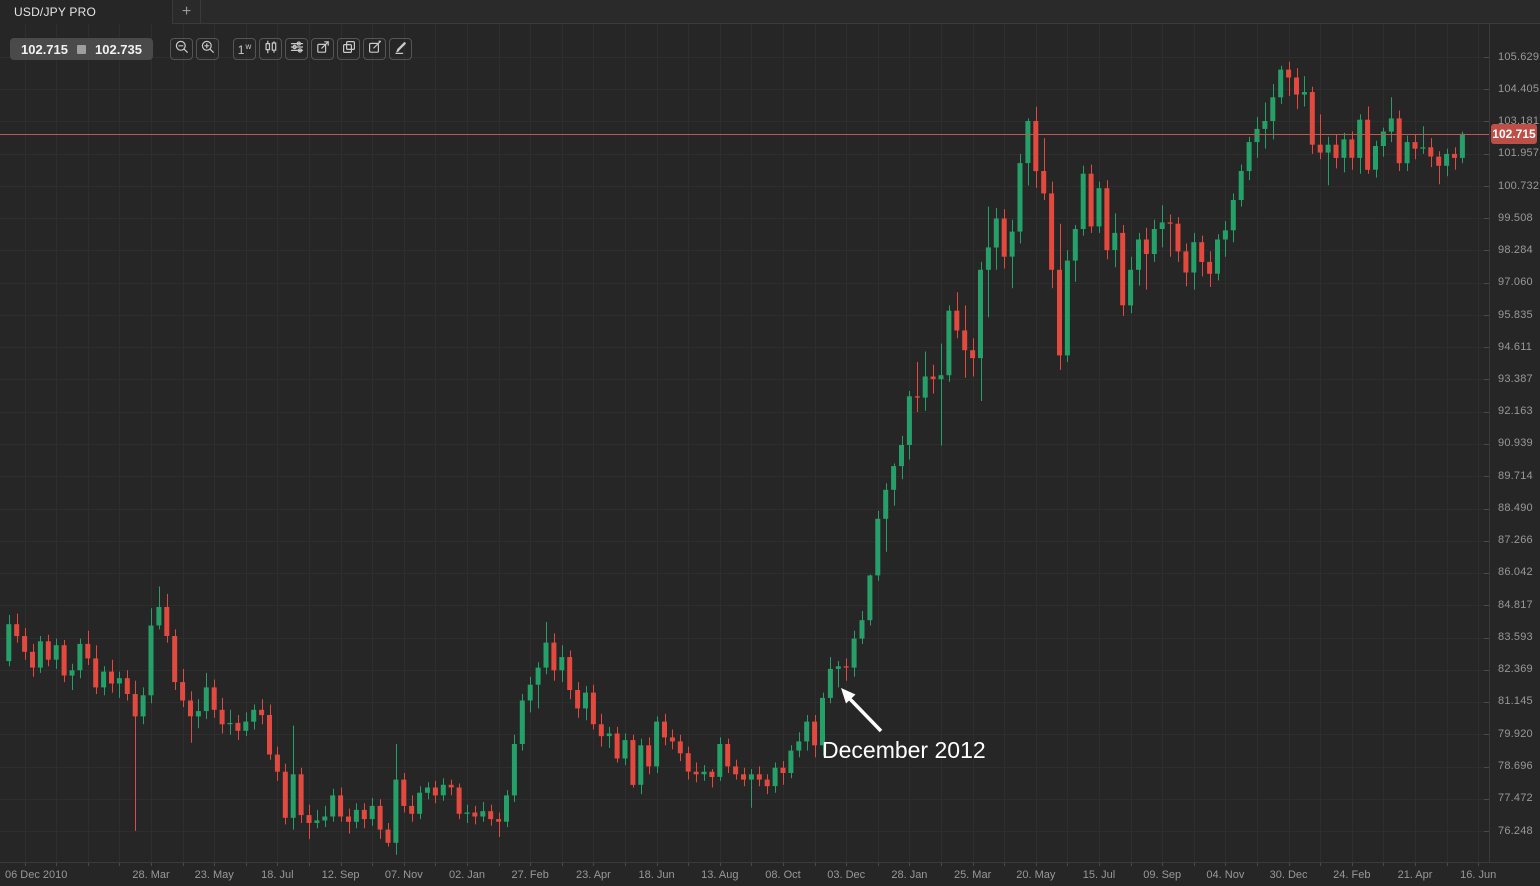 The width and height of the screenshot is (1540, 886). I want to click on price-axis-label: 84.817, so click(1515, 604).